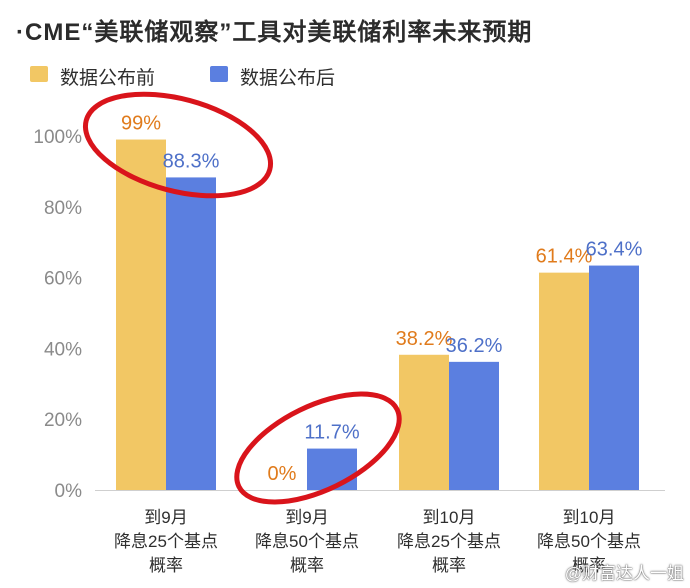 The width and height of the screenshot is (690, 588). I want to click on data-label: 0%, so click(282, 474).